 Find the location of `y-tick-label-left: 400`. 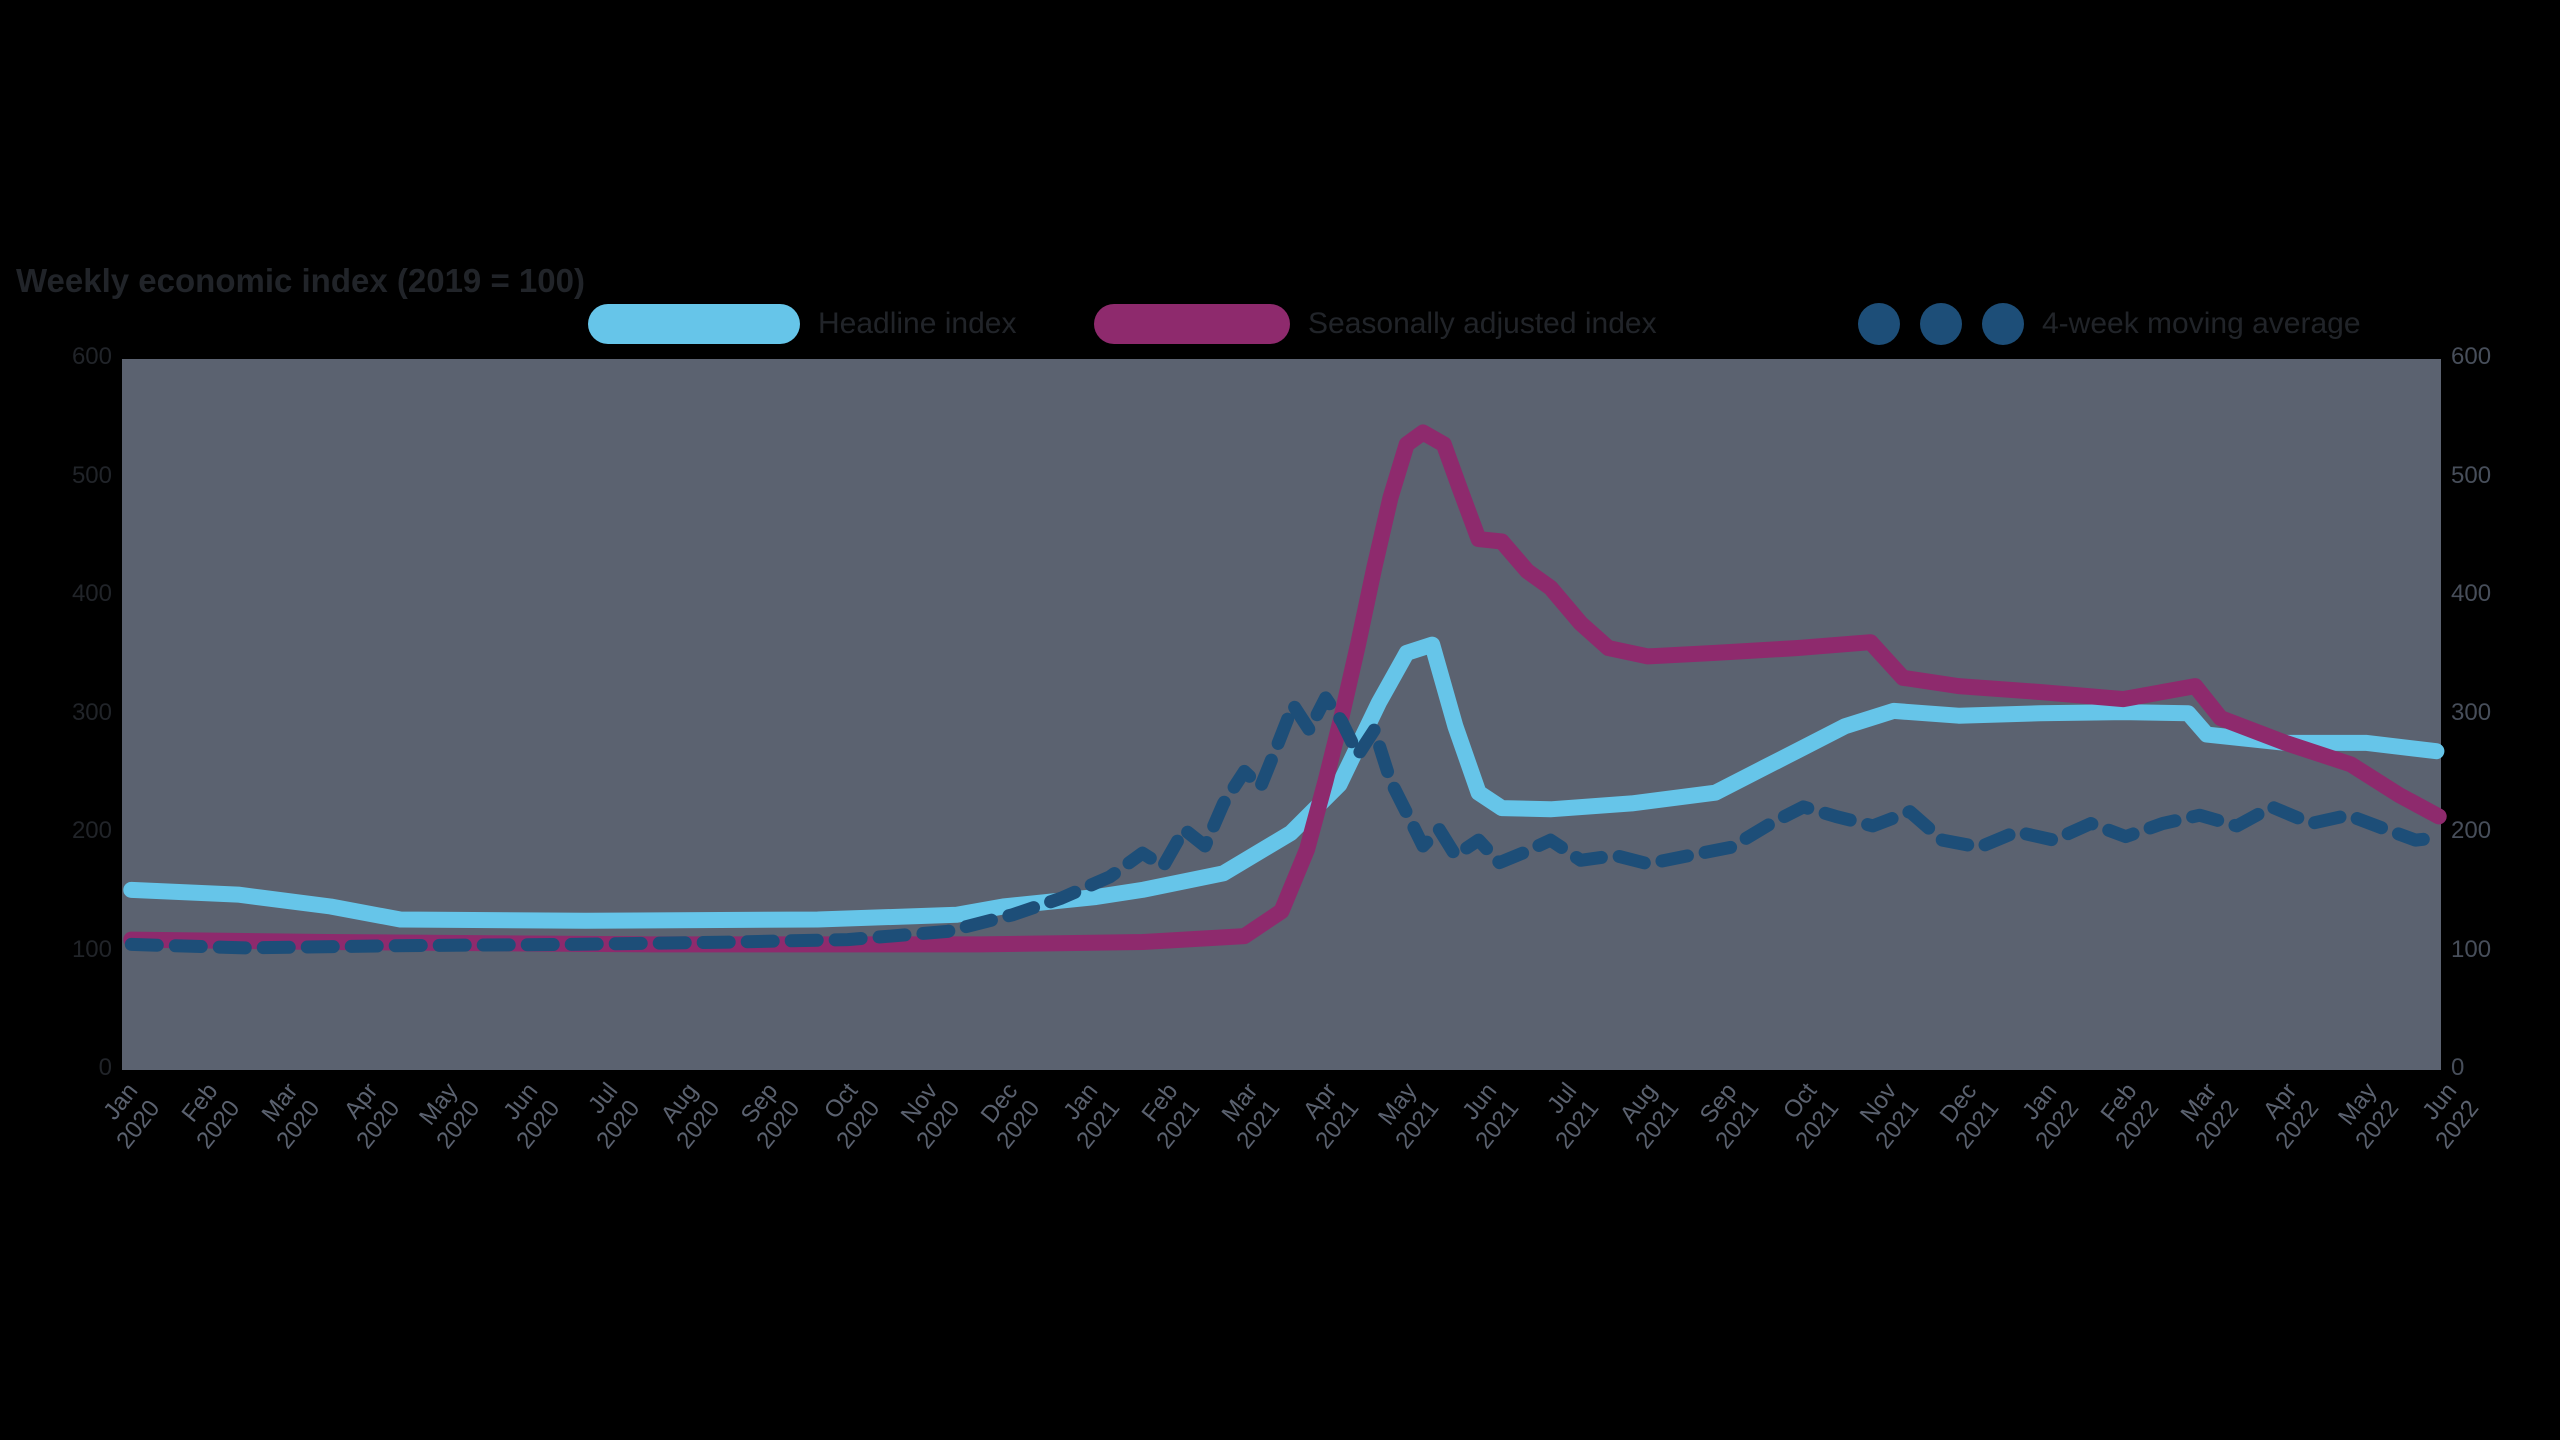

y-tick-label-left: 400 is located at coordinates (91, 593).